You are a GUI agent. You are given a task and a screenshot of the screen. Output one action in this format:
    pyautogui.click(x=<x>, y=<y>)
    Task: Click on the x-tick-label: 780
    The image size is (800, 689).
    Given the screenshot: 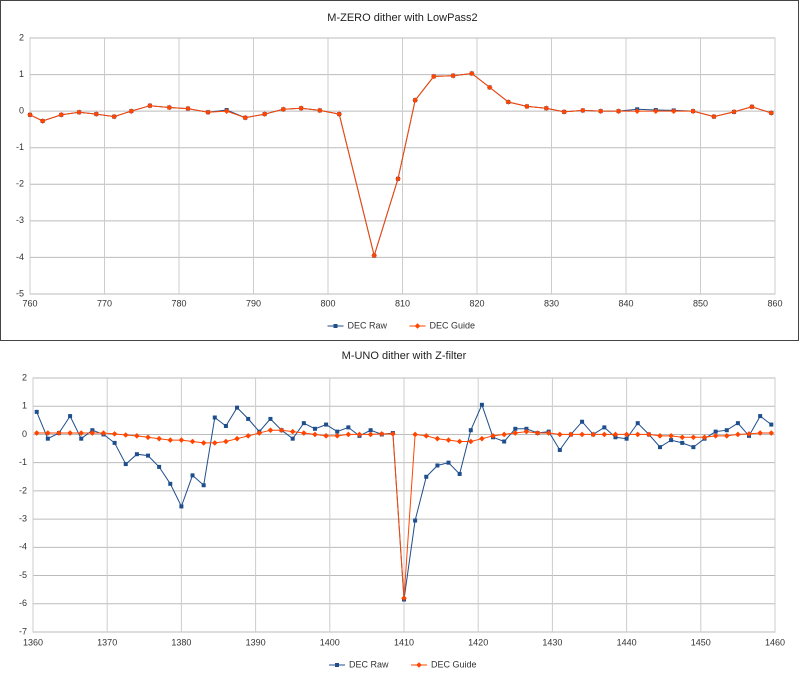 What is the action you would take?
    pyautogui.click(x=178, y=303)
    